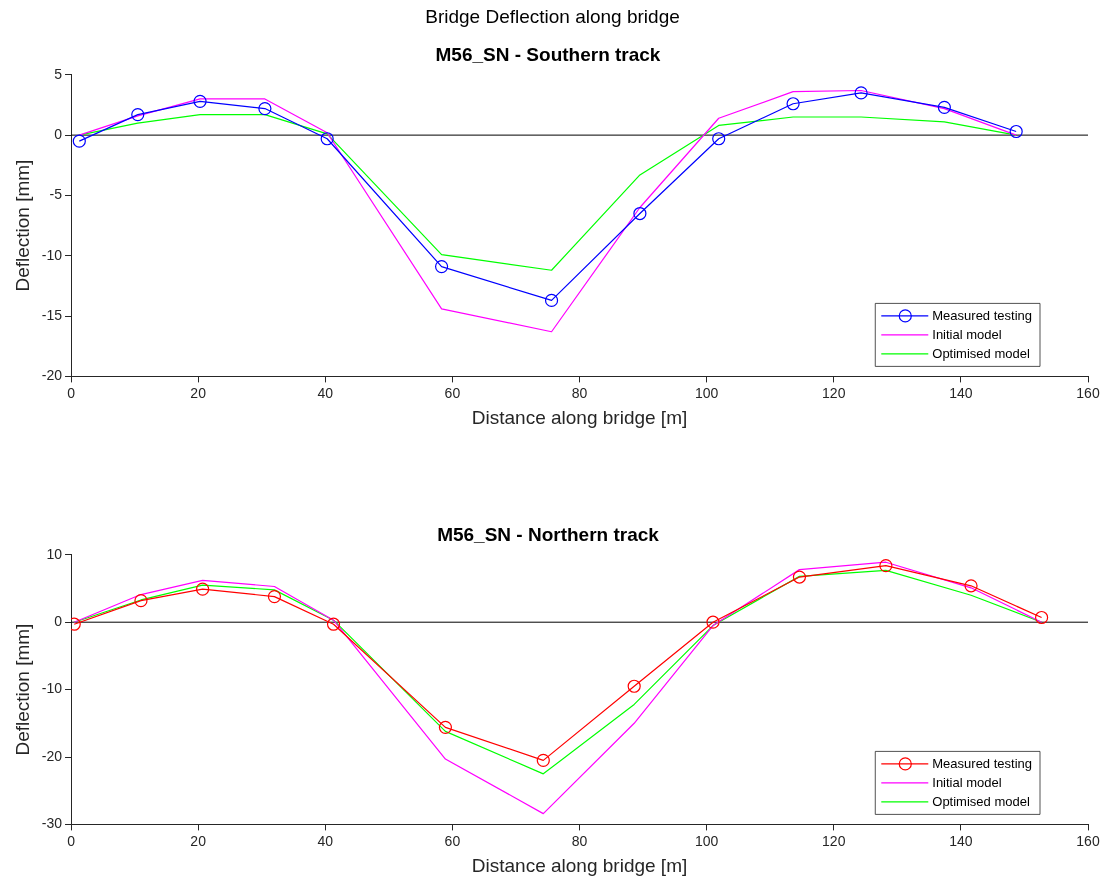 The image size is (1105, 882). What do you see at coordinates (52, 314) in the screenshot?
I see `y-tick-label: -15` at bounding box center [52, 314].